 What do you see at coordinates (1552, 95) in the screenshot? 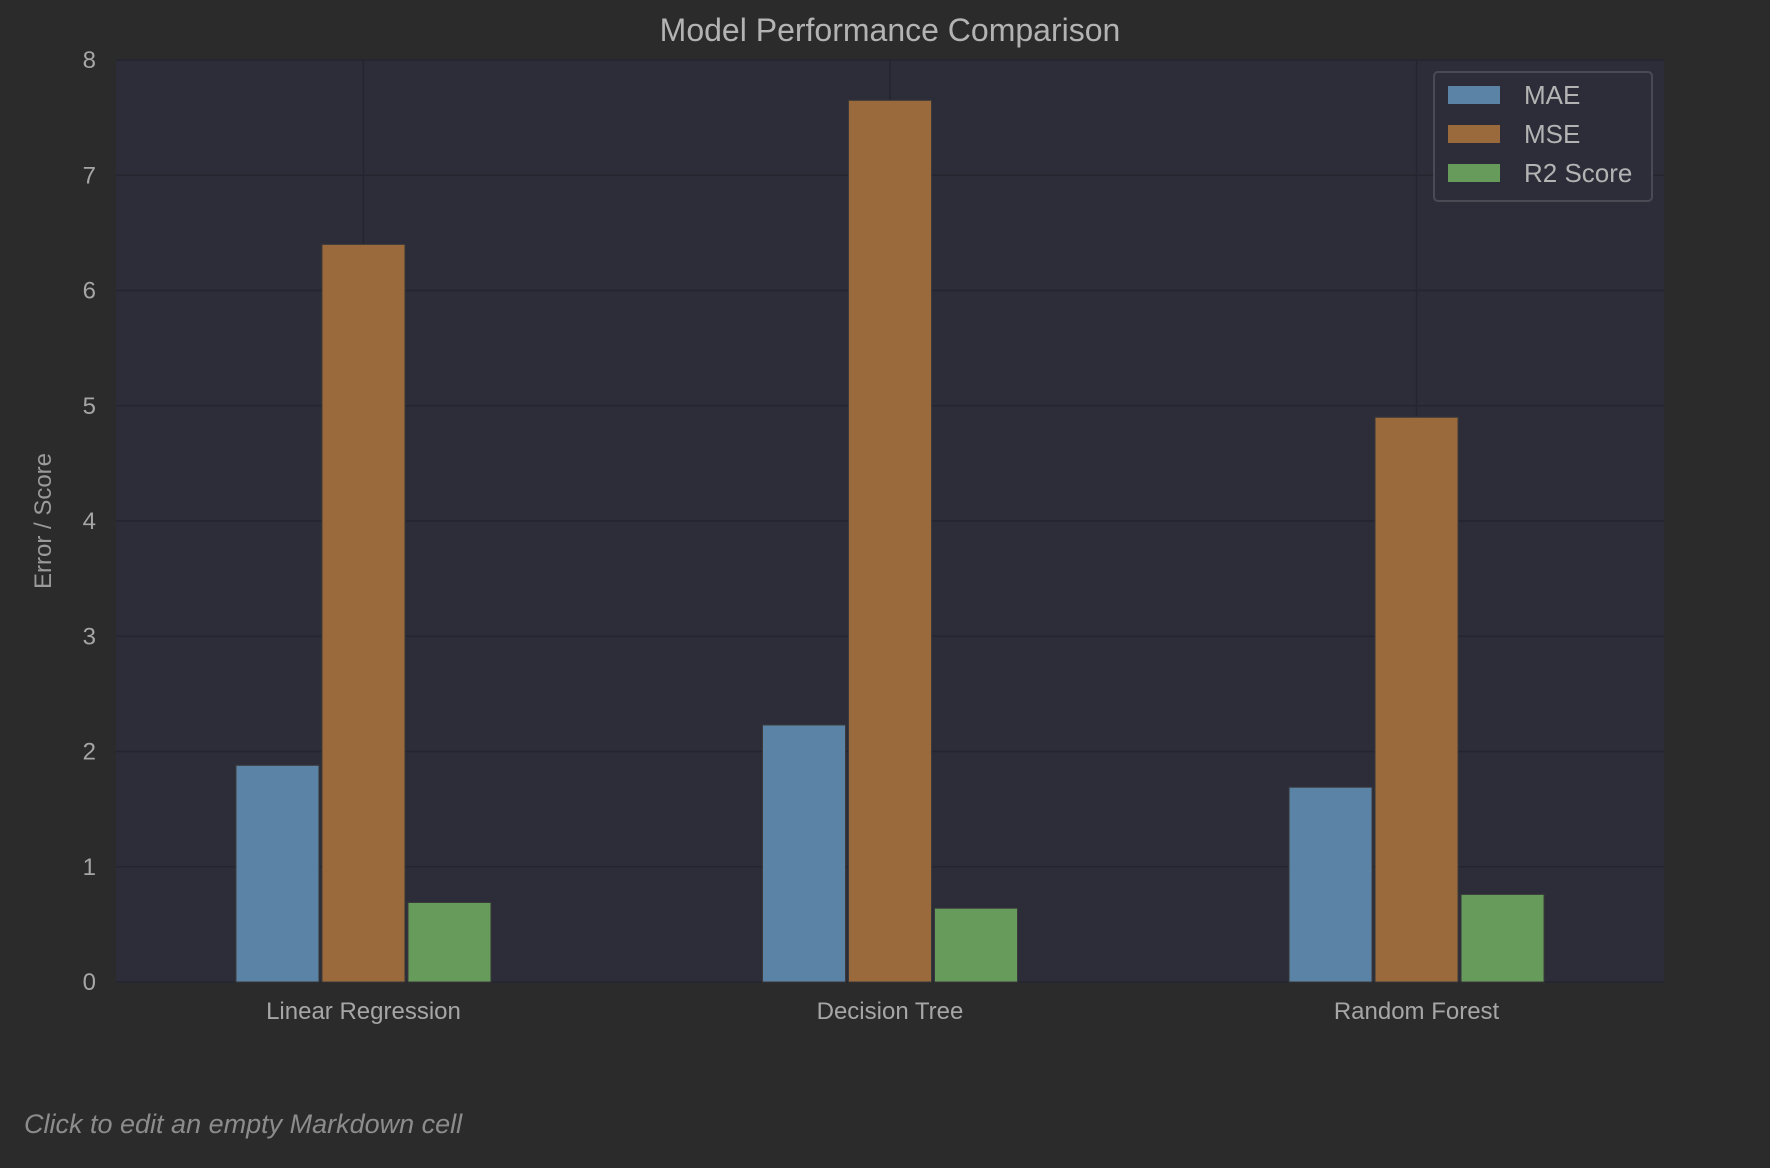
I see `legend-label: MAE` at bounding box center [1552, 95].